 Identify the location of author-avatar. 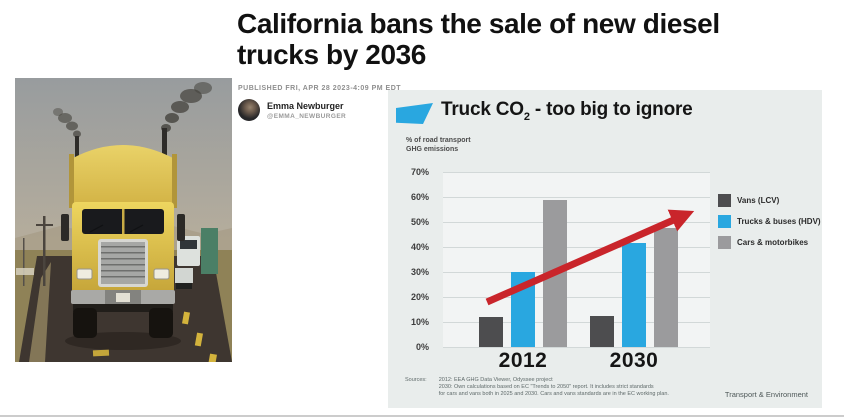
(249, 110).